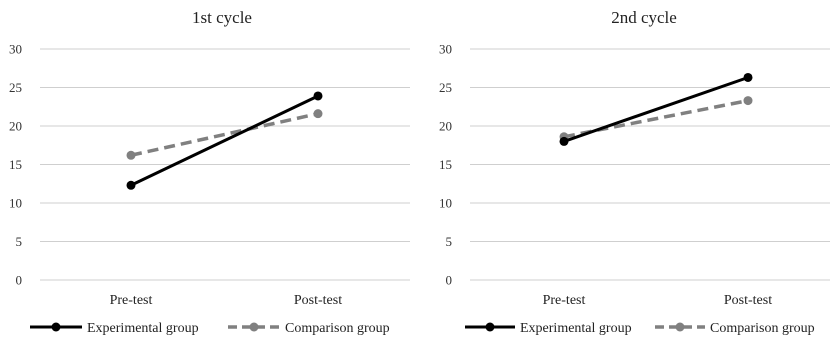  I want to click on chart-title: 1st cycle, so click(222, 17).